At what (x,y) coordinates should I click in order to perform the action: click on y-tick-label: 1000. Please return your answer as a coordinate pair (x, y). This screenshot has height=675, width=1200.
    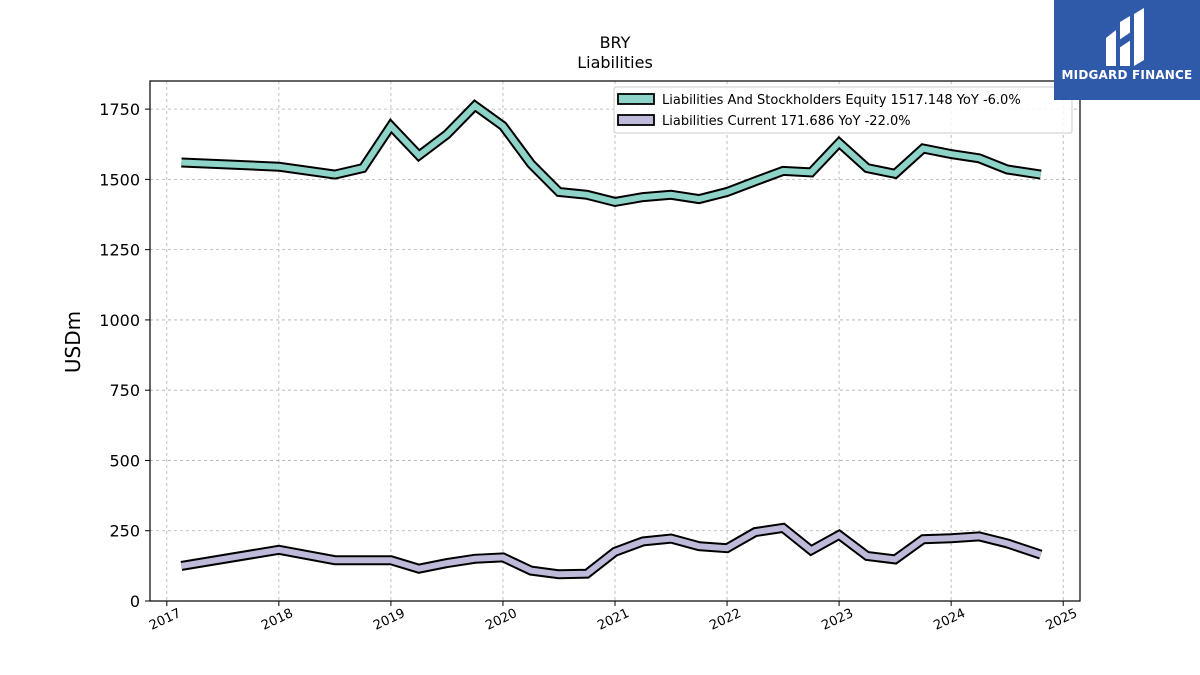
    Looking at the image, I should click on (119, 320).